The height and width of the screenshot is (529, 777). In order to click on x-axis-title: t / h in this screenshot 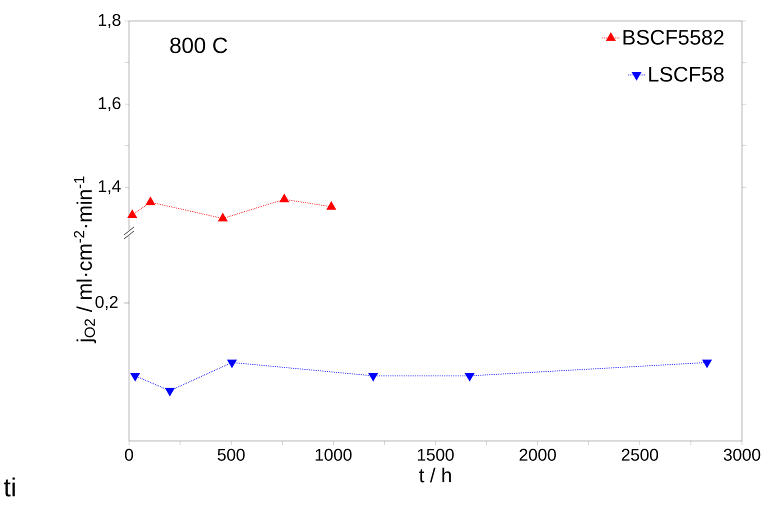, I will do `click(435, 475)`.